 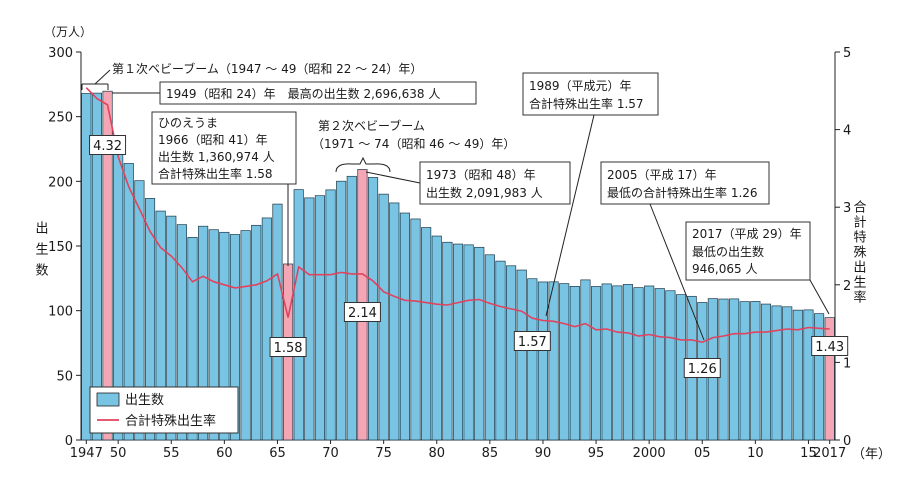 I want to click on x-tick-label: 65, so click(x=277, y=453).